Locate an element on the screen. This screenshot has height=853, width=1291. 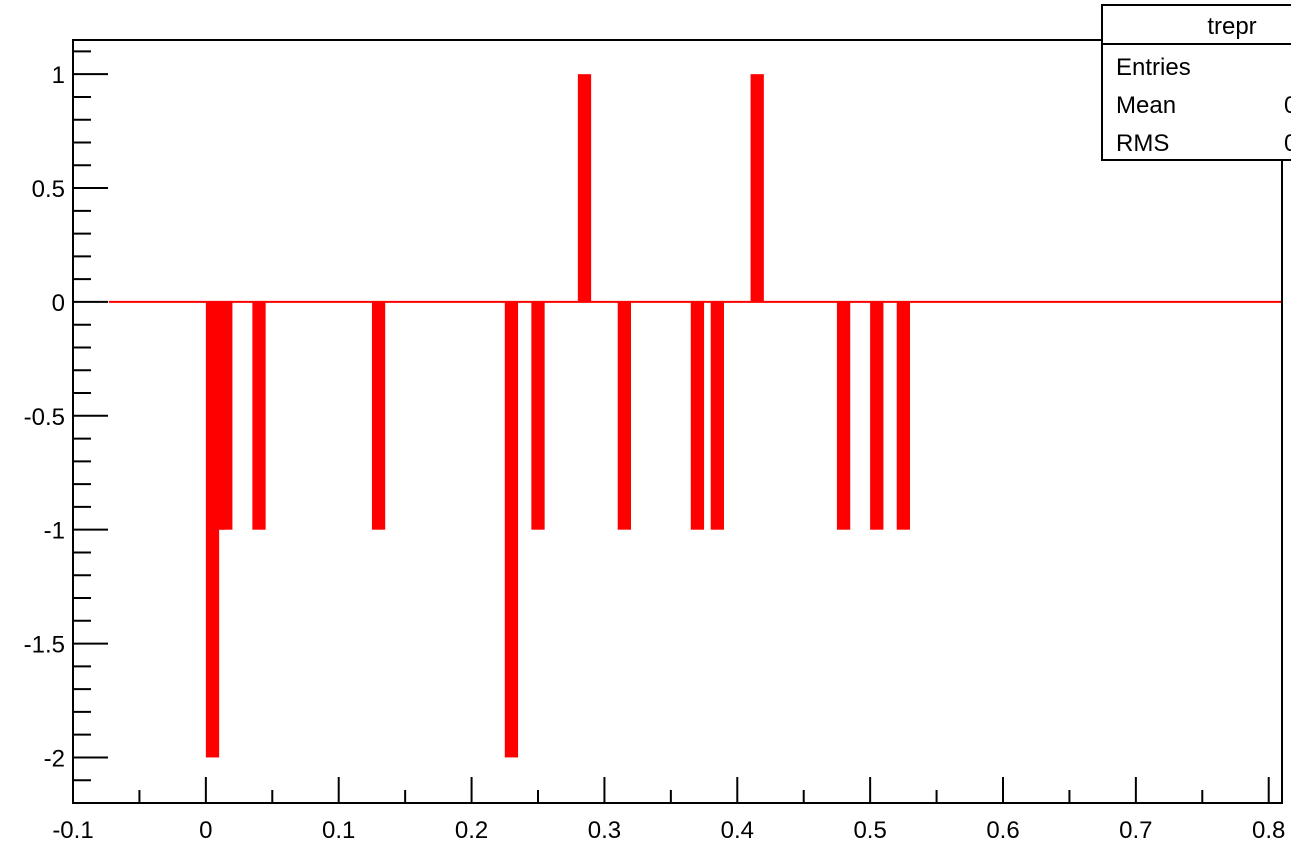
stats-box-frame is located at coordinates (1196, 82).